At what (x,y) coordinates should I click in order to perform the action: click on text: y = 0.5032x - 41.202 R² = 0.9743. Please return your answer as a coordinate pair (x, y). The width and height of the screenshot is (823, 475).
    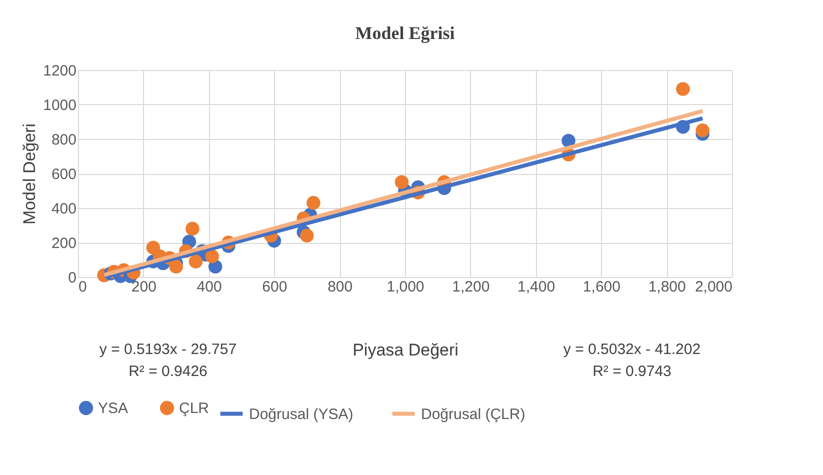
    Looking at the image, I should click on (632, 360).